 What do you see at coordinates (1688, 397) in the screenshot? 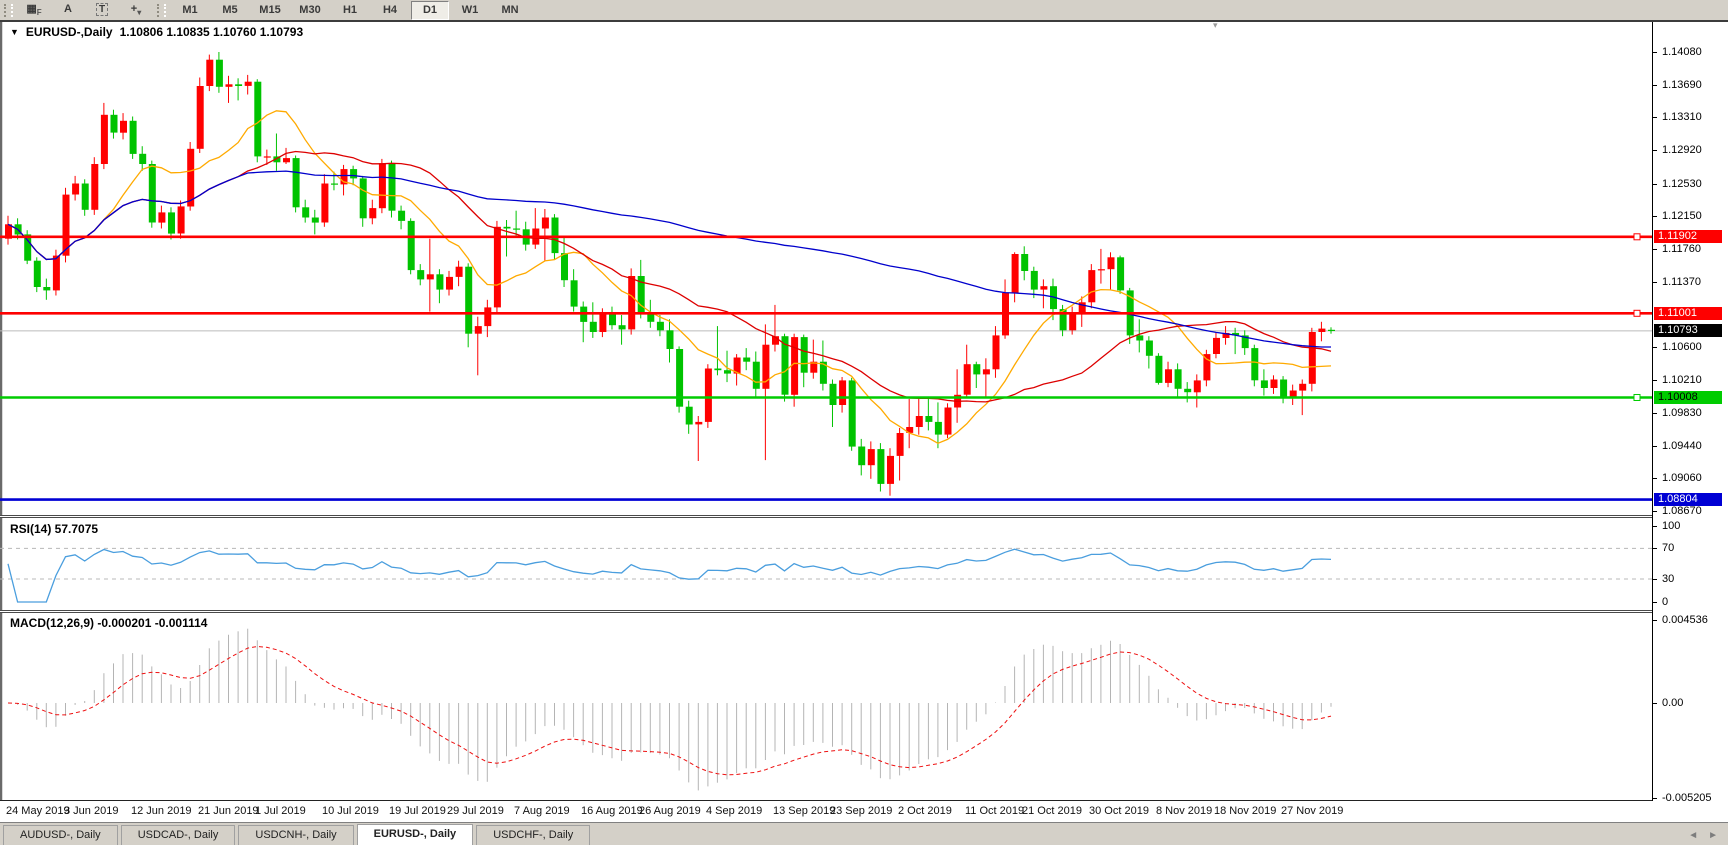
I see `support-line-green-price-tag: 1.10008` at bounding box center [1688, 397].